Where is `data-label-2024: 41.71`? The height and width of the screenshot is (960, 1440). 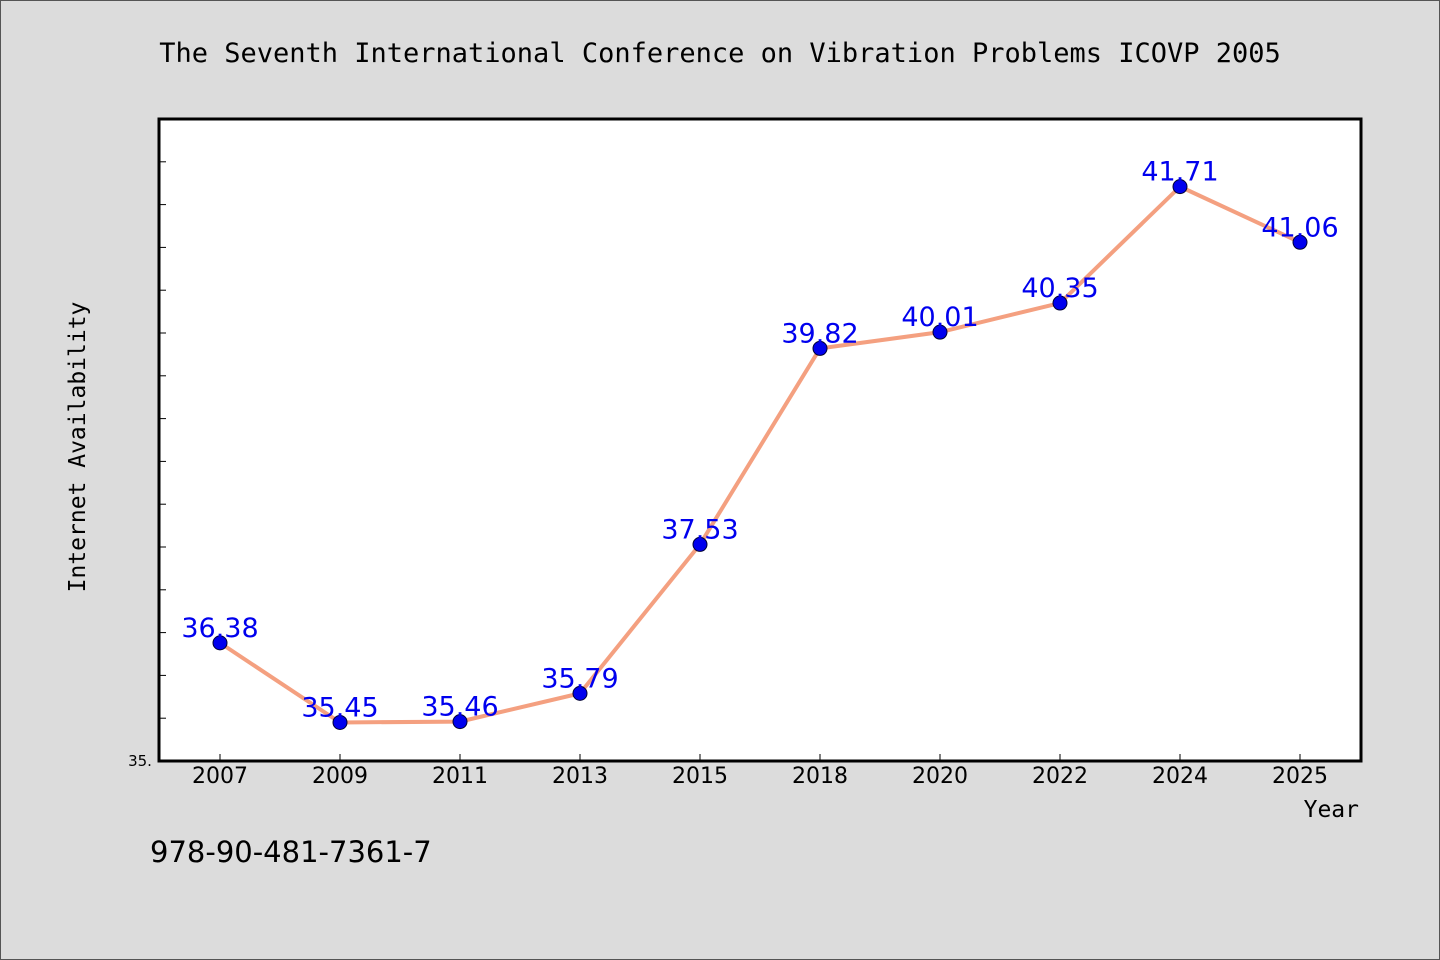 data-label-2024: 41.71 is located at coordinates (1179, 172).